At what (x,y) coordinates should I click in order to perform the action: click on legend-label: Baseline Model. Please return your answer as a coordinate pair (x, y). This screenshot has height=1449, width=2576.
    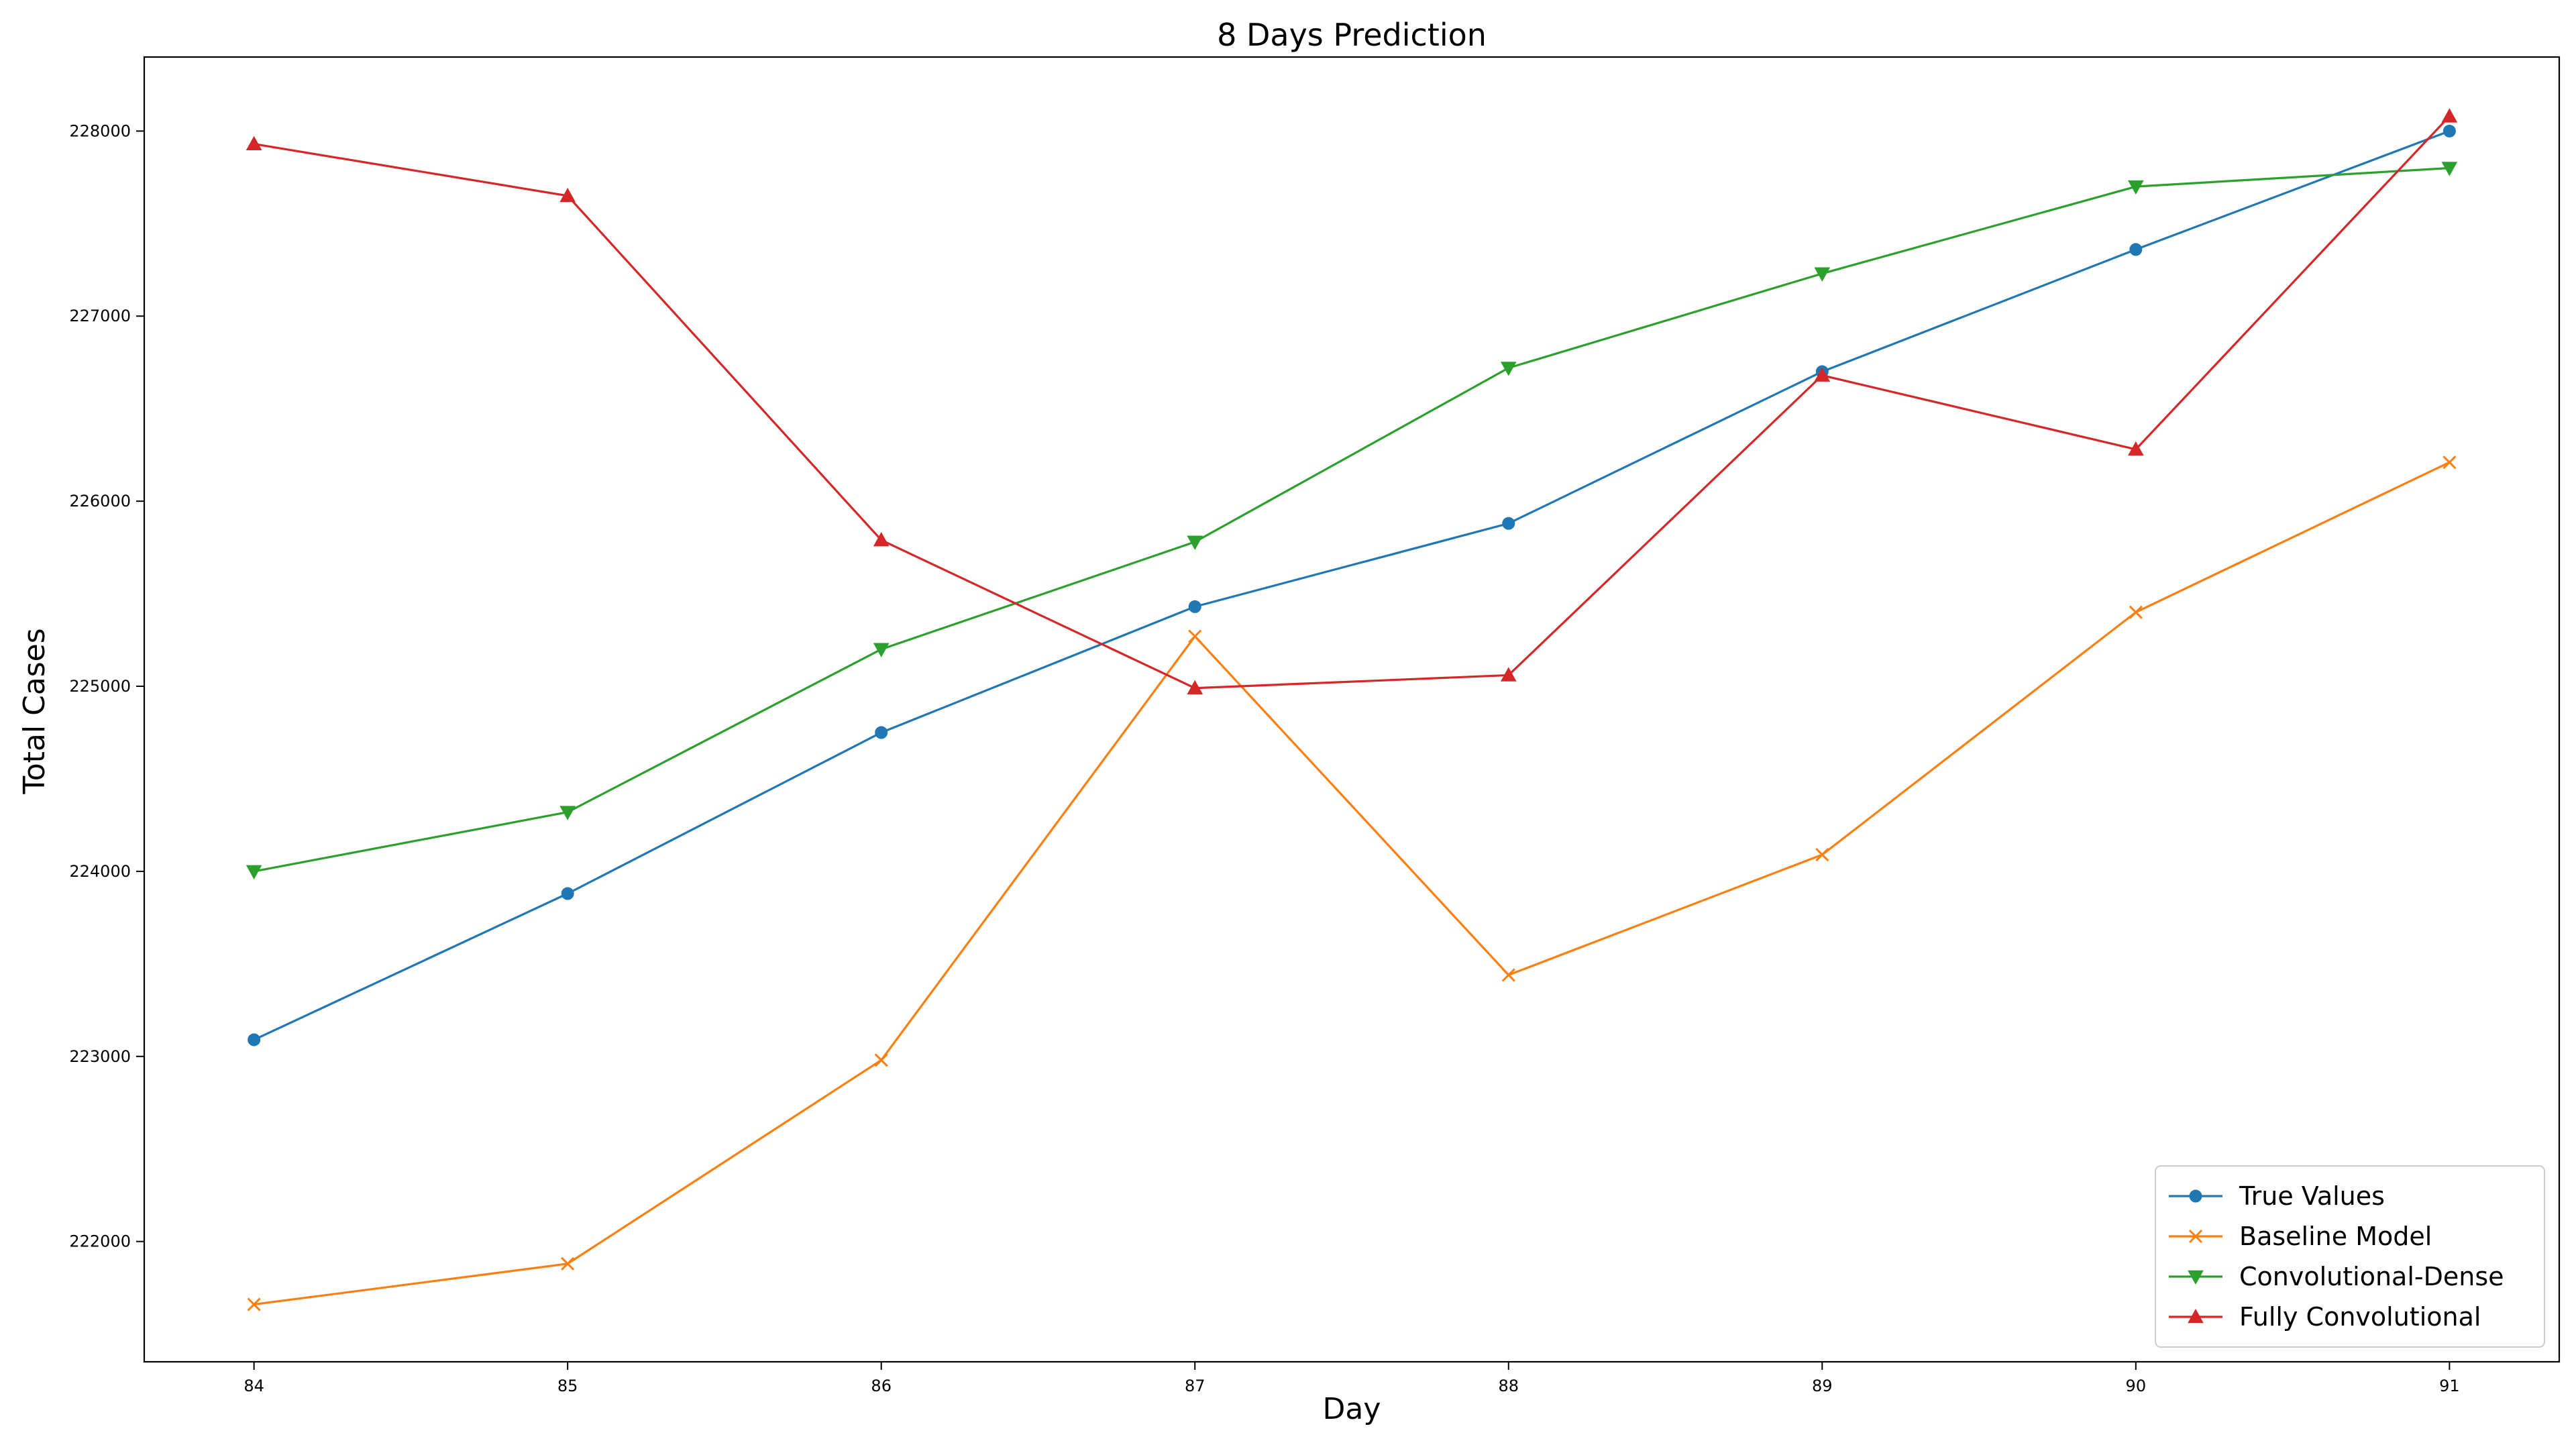
    Looking at the image, I should click on (2335, 1236).